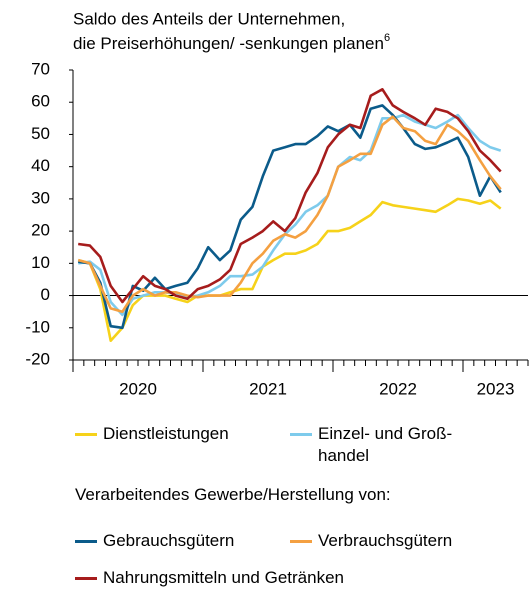 Image resolution: width=531 pixels, height=592 pixels. I want to click on legend-label: Nahrungsmitteln und Getränken, so click(223, 577).